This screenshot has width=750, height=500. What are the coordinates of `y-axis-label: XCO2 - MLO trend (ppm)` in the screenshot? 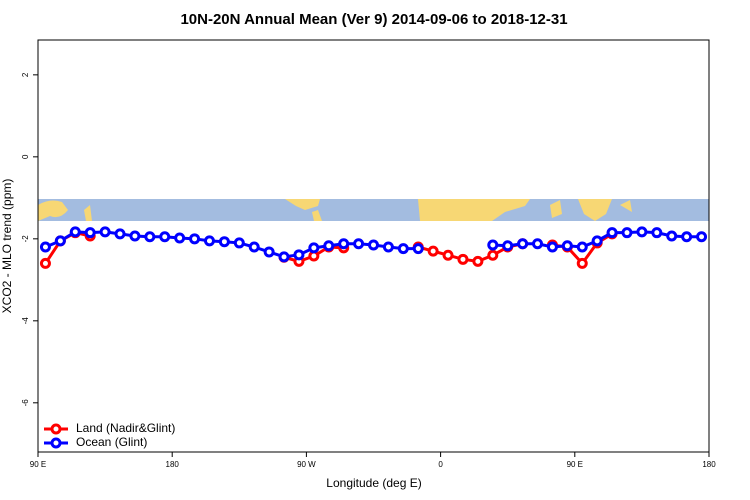 It's located at (7, 246).